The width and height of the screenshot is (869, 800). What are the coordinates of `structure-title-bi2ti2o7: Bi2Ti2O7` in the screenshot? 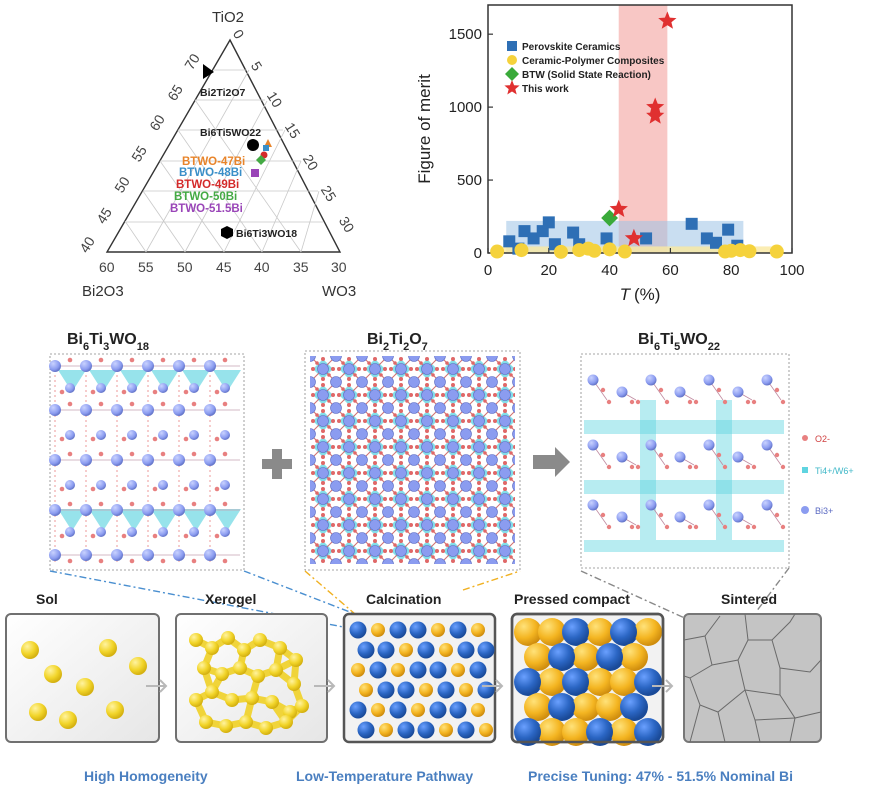 It's located at (397, 342).